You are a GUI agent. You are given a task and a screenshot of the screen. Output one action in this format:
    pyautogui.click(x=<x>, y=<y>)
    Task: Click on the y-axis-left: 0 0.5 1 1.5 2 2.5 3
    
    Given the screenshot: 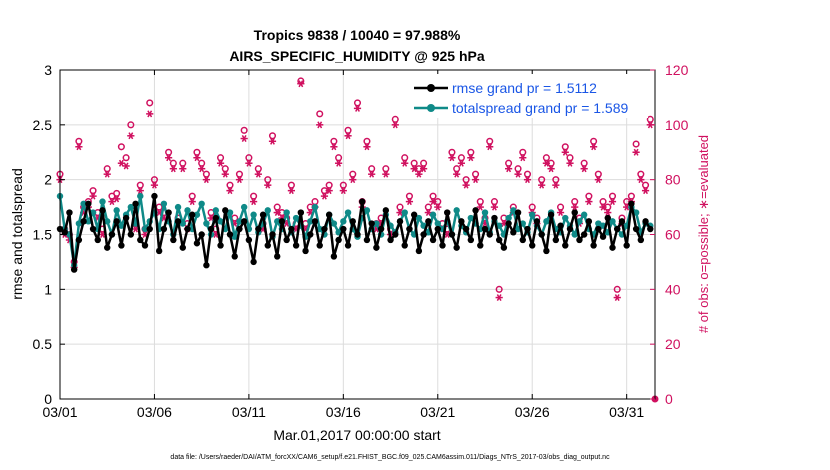 What is the action you would take?
    pyautogui.click(x=49, y=234)
    